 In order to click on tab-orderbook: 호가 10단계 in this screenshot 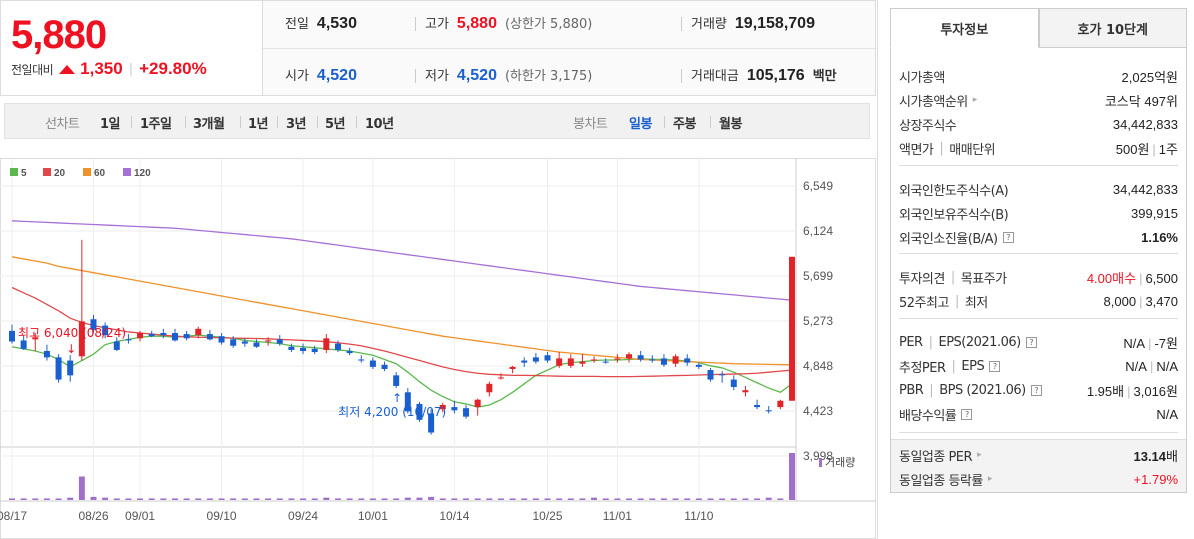, I will do `click(1112, 28)`.